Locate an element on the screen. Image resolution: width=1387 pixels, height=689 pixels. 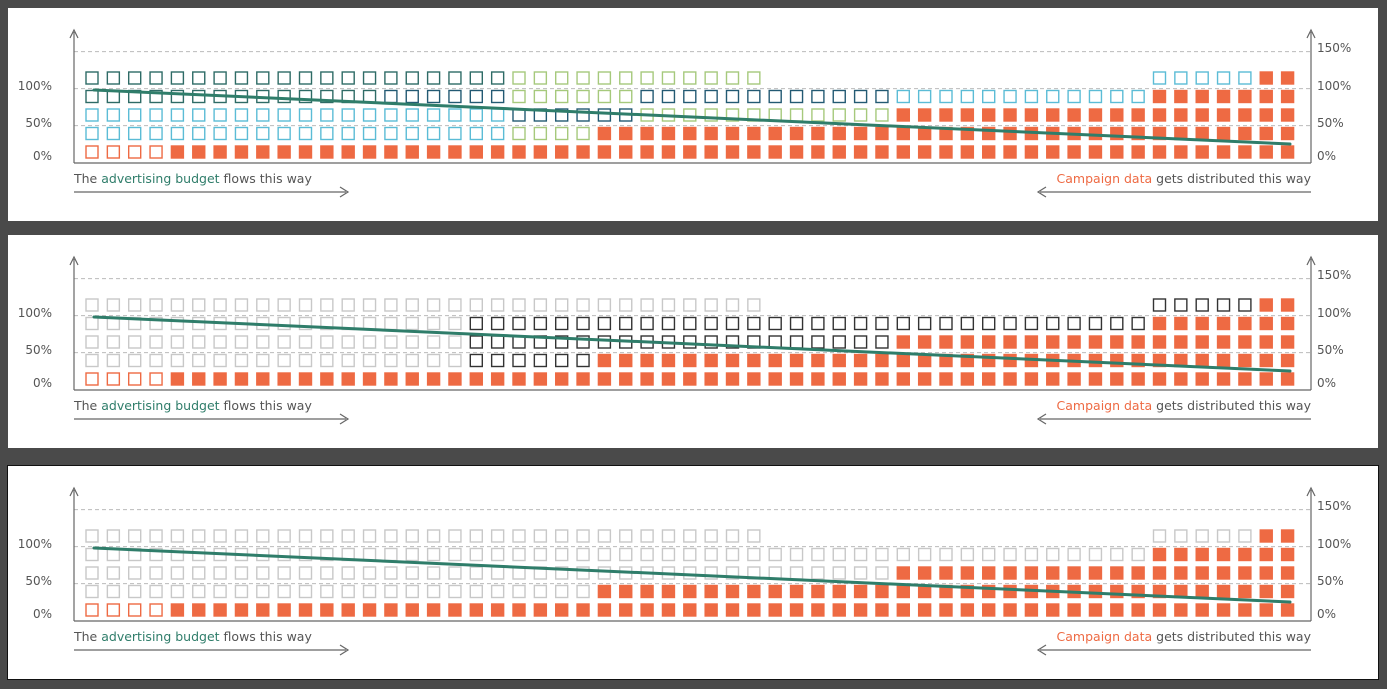
left-axis-arrow-icon is located at coordinates (74, 491).